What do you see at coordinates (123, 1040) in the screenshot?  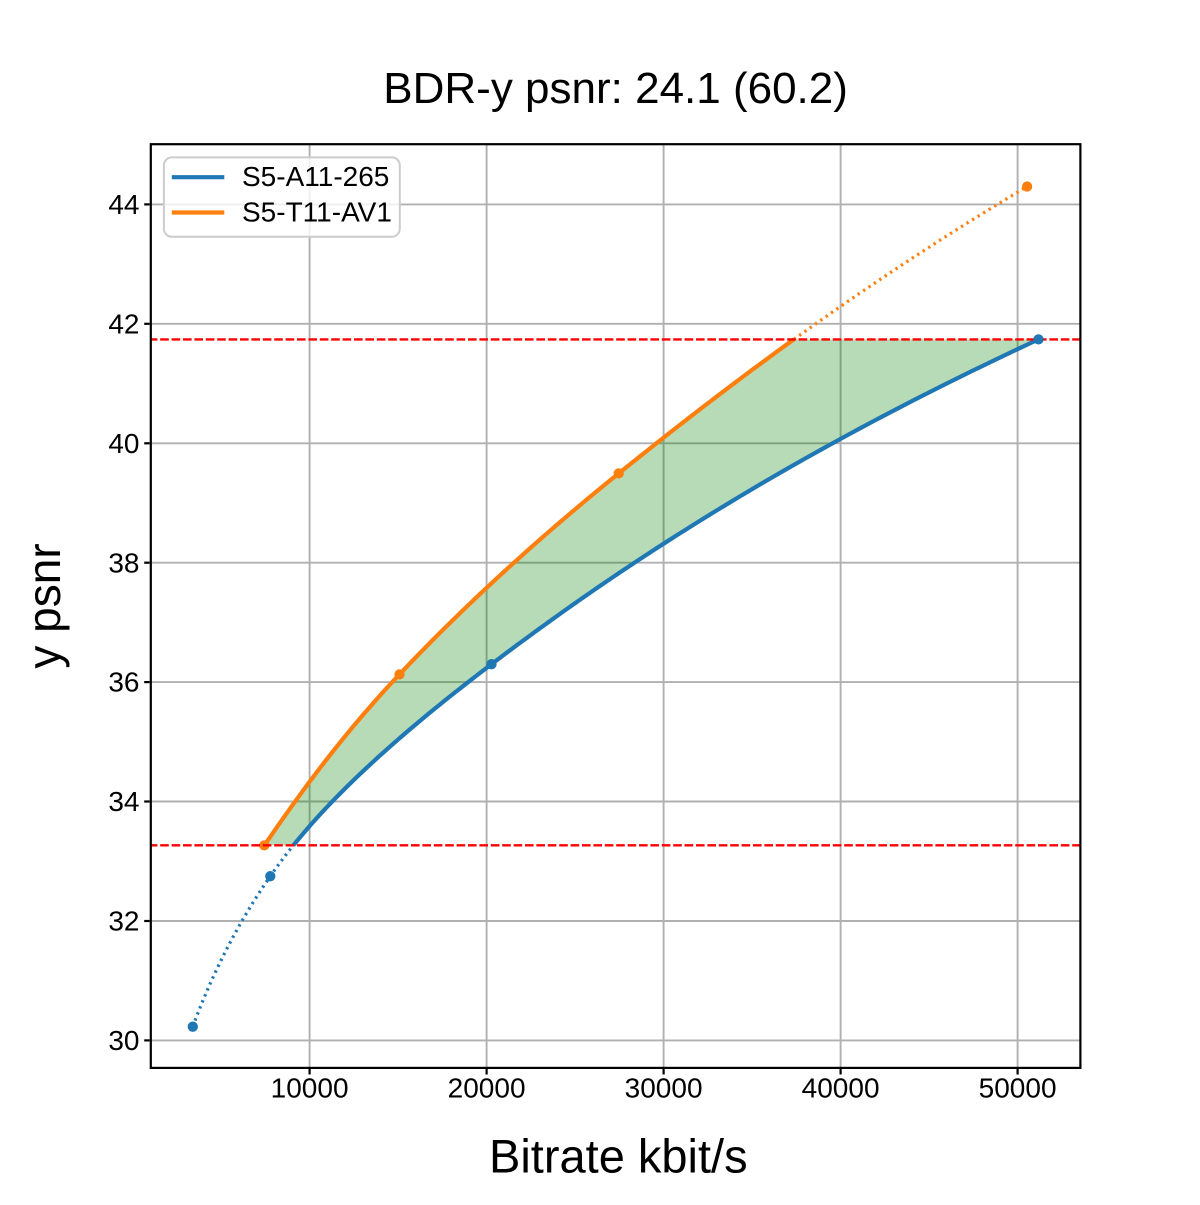 I see `svg-text: 30` at bounding box center [123, 1040].